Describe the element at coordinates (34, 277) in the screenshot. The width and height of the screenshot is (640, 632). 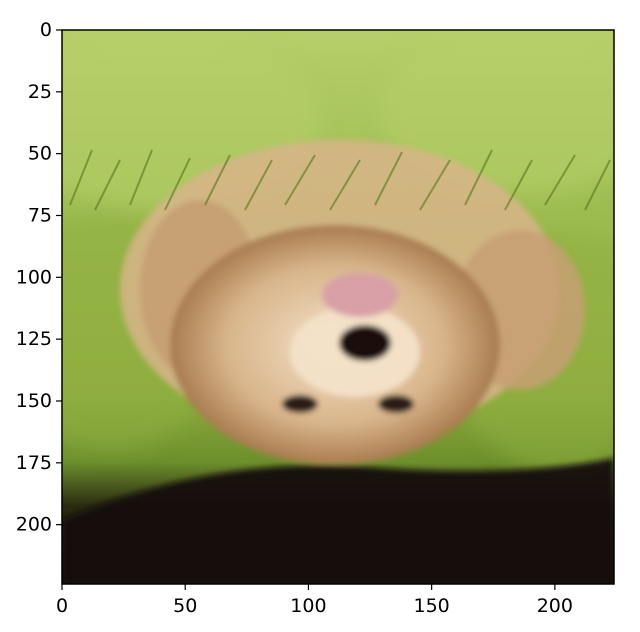
I see `y-tick-label: 100` at that location.